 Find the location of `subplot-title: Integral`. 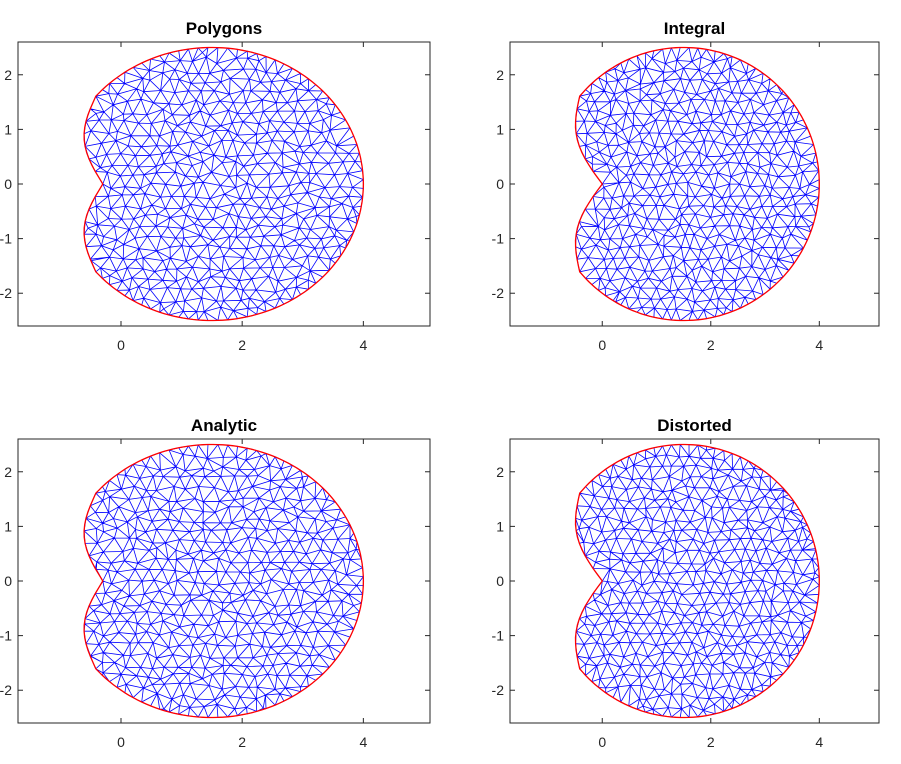

subplot-title: Integral is located at coordinates (694, 28).